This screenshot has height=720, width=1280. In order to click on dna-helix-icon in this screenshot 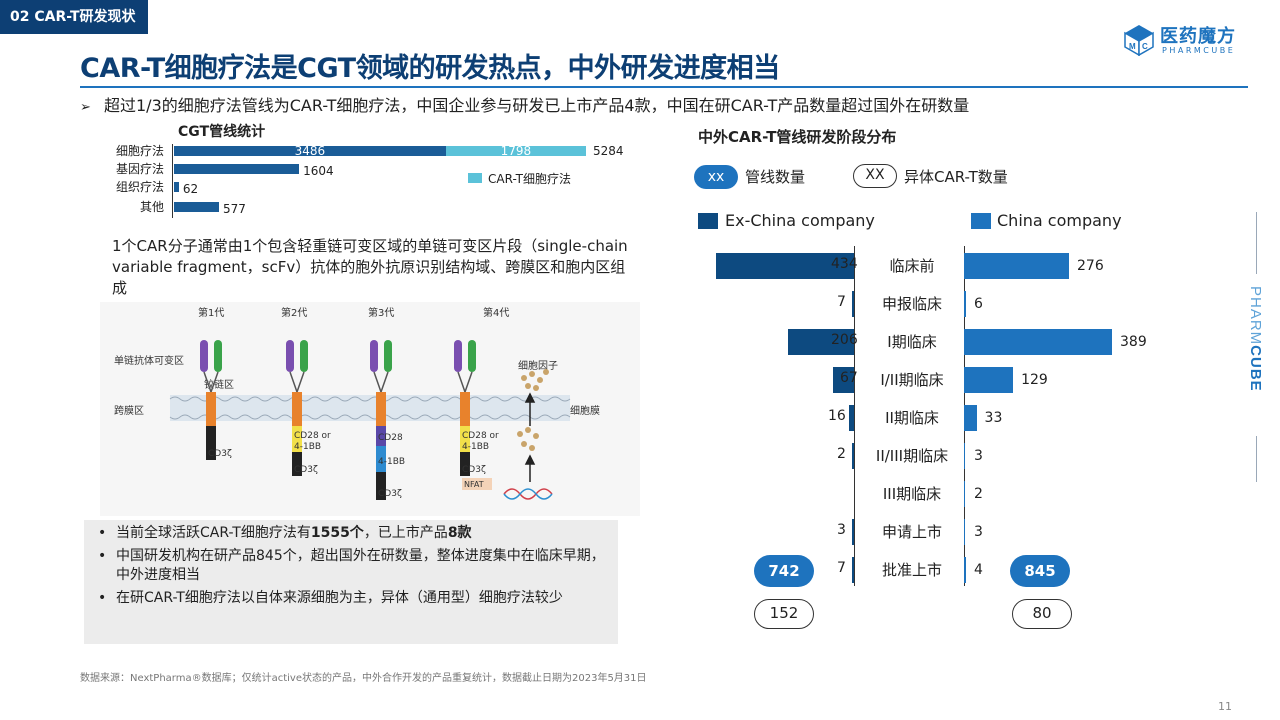, I will do `click(528, 494)`.